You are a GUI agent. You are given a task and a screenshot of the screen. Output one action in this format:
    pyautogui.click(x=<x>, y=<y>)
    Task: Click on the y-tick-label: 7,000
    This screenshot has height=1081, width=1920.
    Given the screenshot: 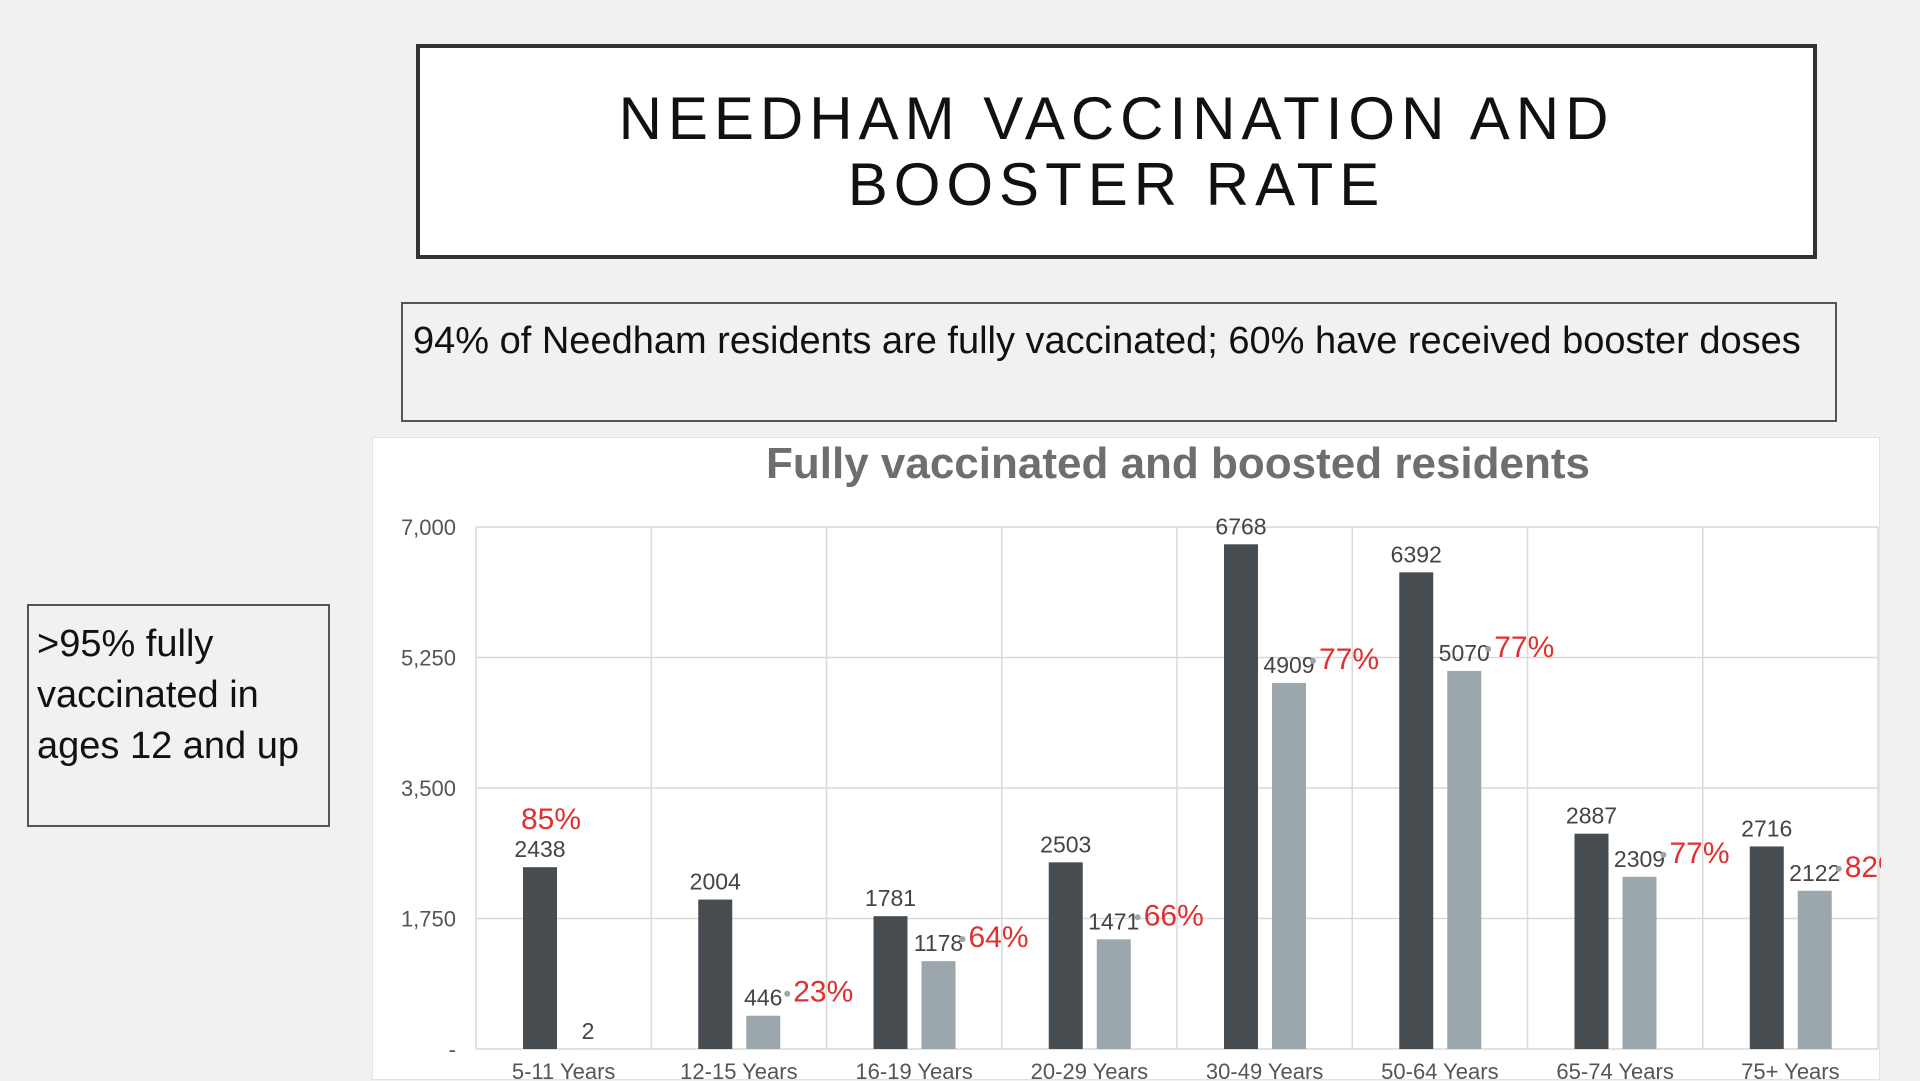 What is the action you would take?
    pyautogui.click(x=428, y=527)
    